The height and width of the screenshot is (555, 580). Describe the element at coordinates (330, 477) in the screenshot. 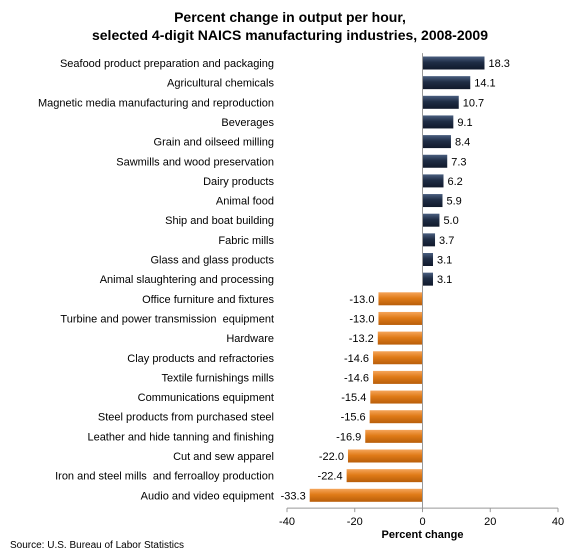

I see `value-label: -22.4` at that location.